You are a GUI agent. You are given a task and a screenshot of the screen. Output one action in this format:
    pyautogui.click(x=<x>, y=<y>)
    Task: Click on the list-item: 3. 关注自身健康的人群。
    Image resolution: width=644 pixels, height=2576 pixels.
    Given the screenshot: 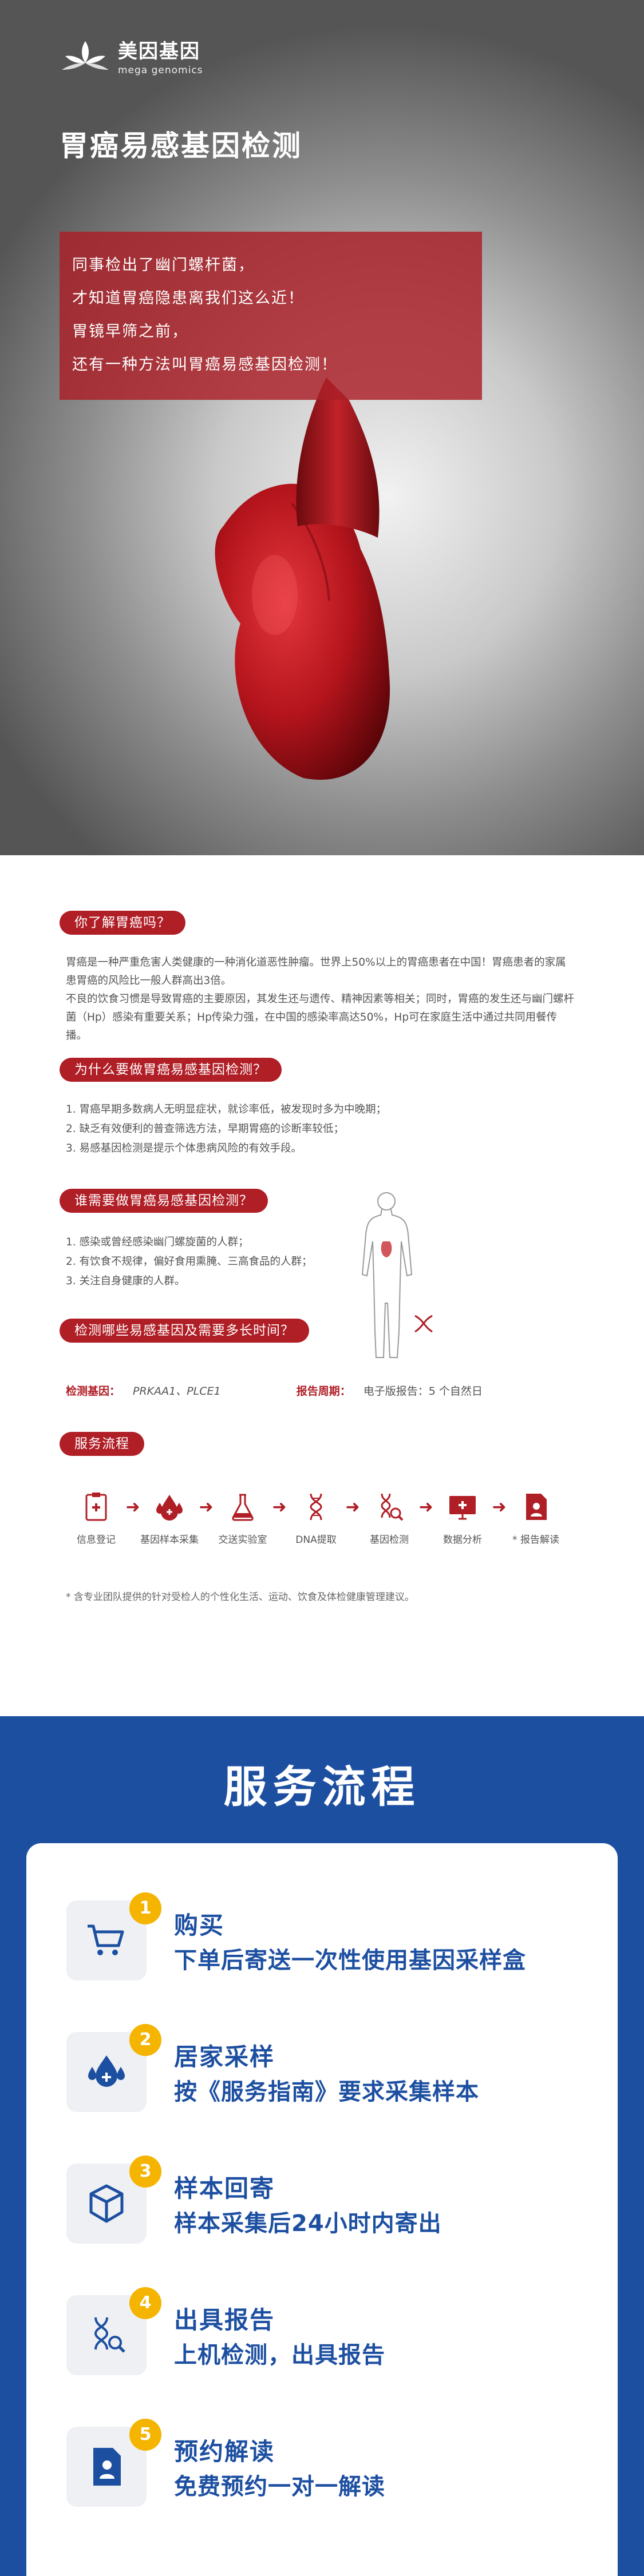 What is the action you would take?
    pyautogui.click(x=125, y=1281)
    